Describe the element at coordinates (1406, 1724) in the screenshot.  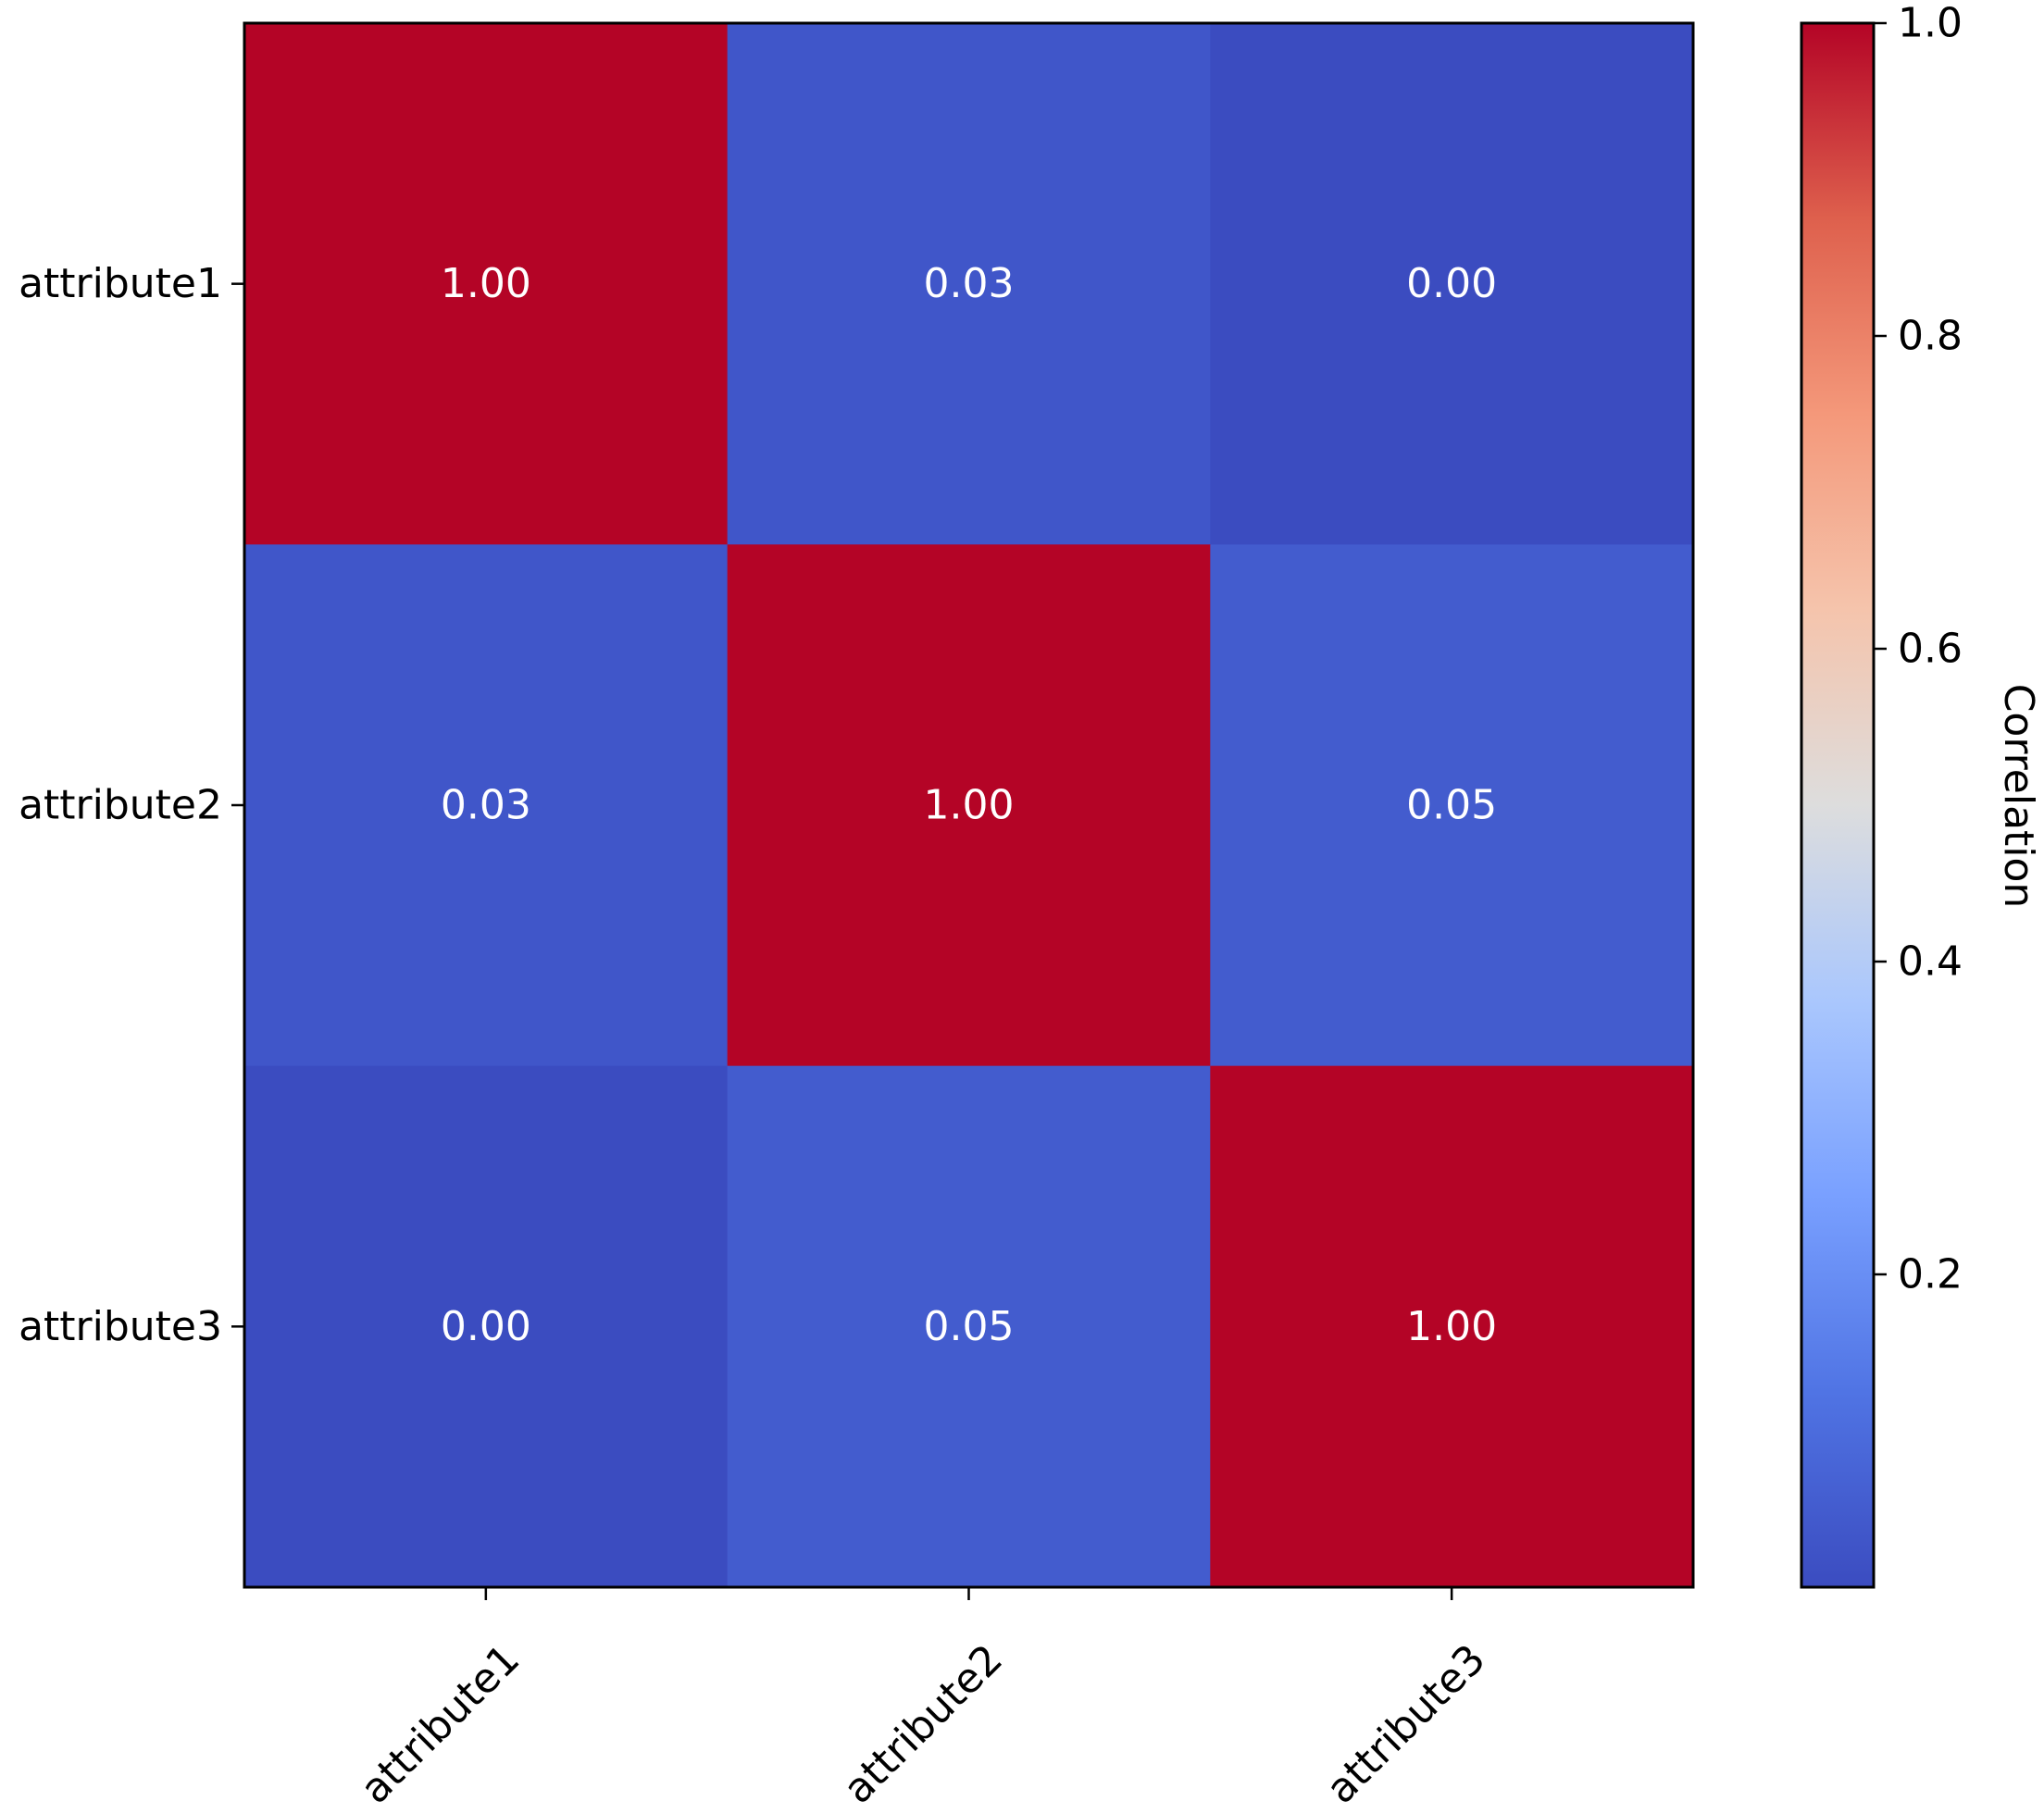
I see `x-tick-label: attribute3` at that location.